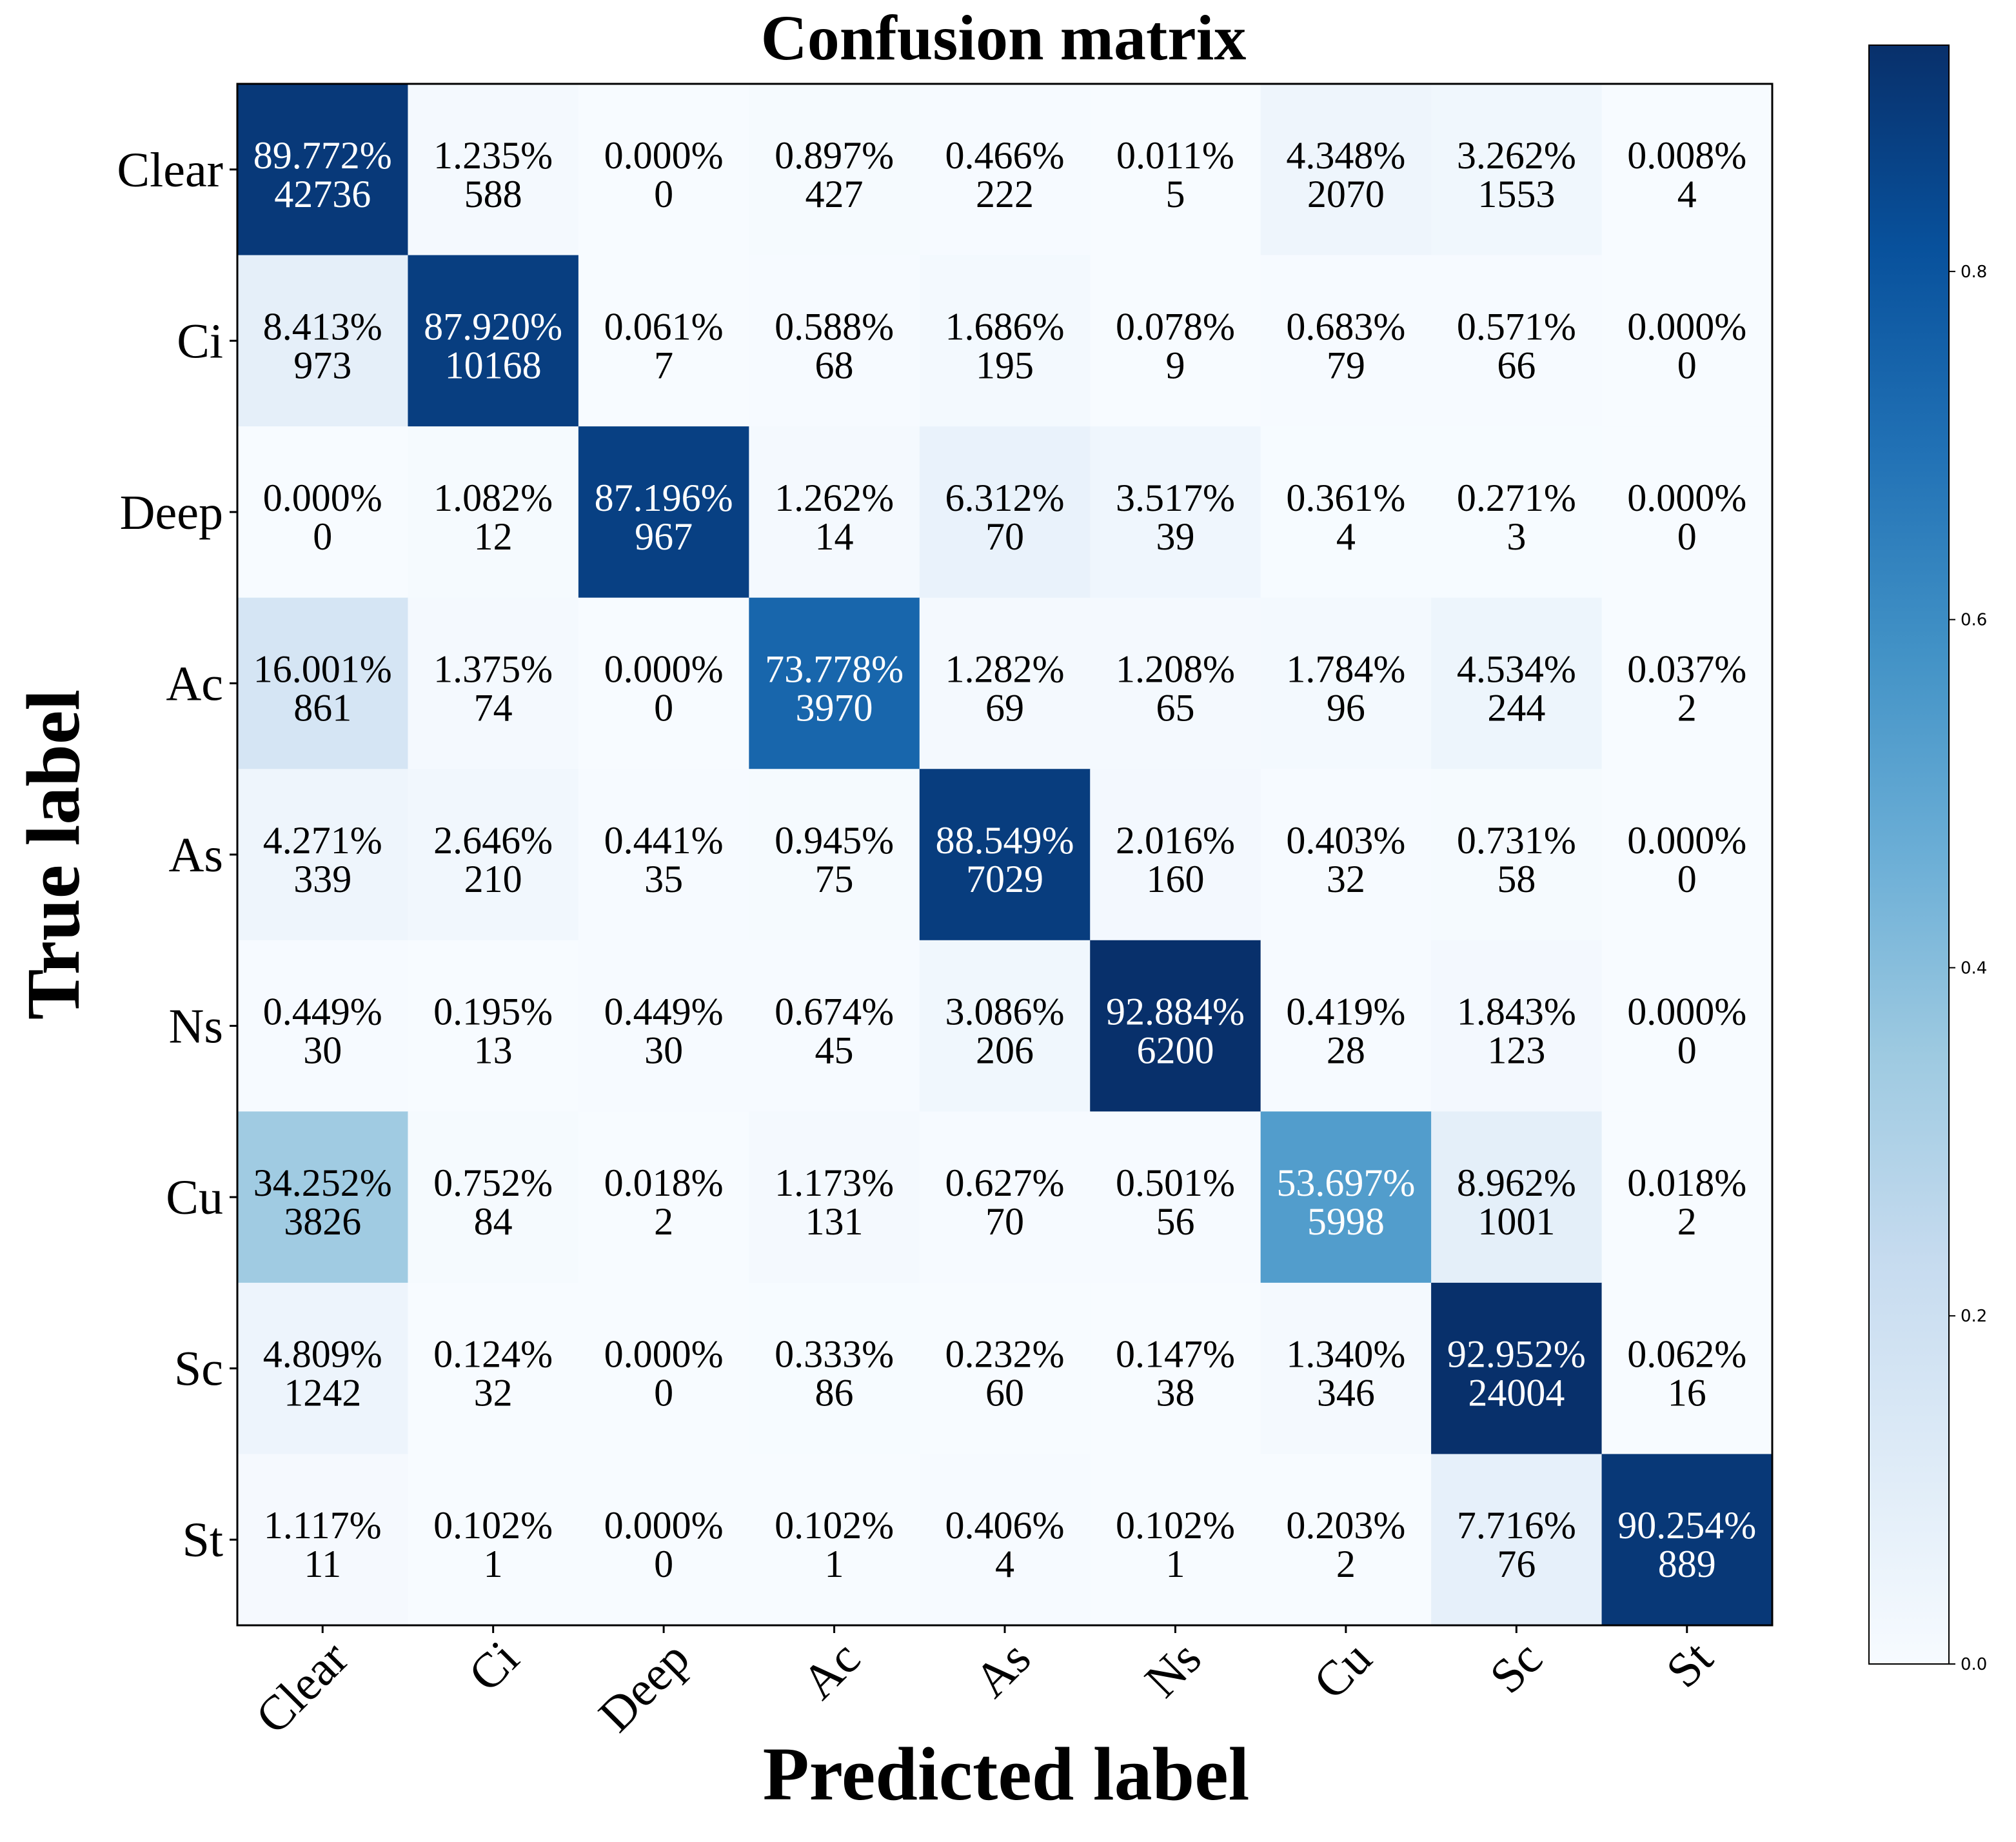  Describe the element at coordinates (302, 1688) in the screenshot. I see `x-tick-label: Clear` at that location.